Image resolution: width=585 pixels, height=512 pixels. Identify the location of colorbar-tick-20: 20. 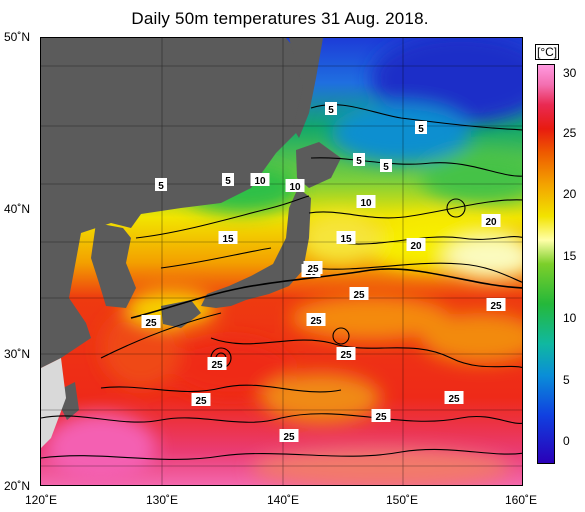
(570, 194).